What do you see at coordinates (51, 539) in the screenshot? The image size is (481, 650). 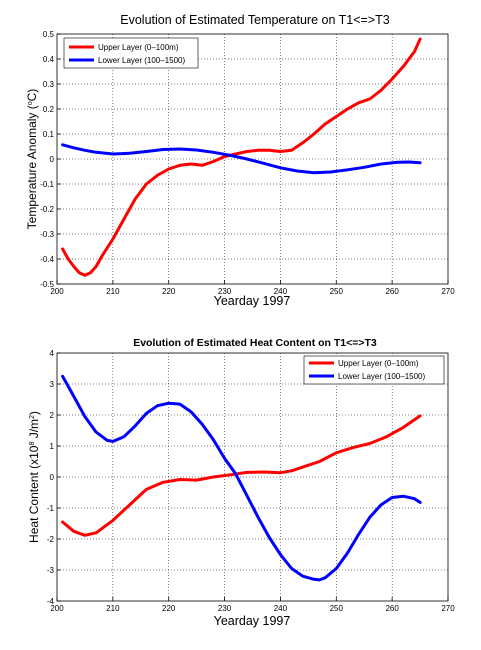 I see `c2-y-tick-label: -2` at bounding box center [51, 539].